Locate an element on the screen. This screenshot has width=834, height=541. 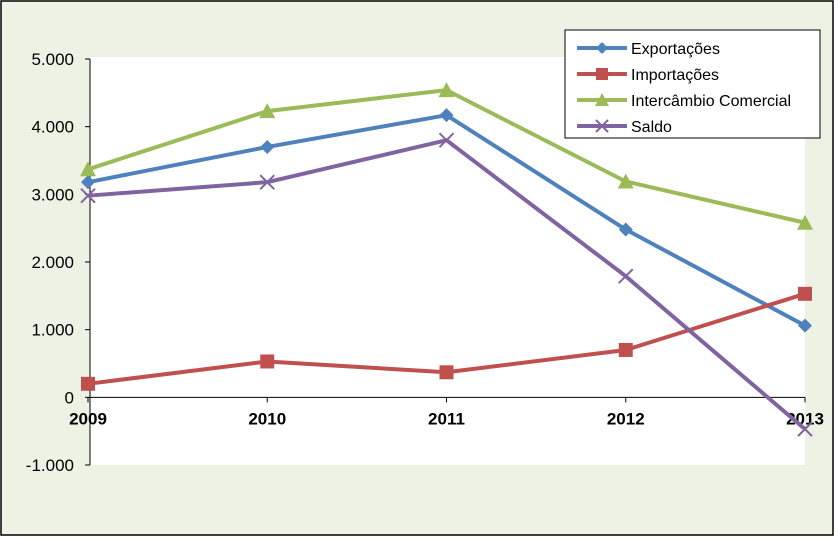
legend-entry: Exportações is located at coordinates (648, 49).